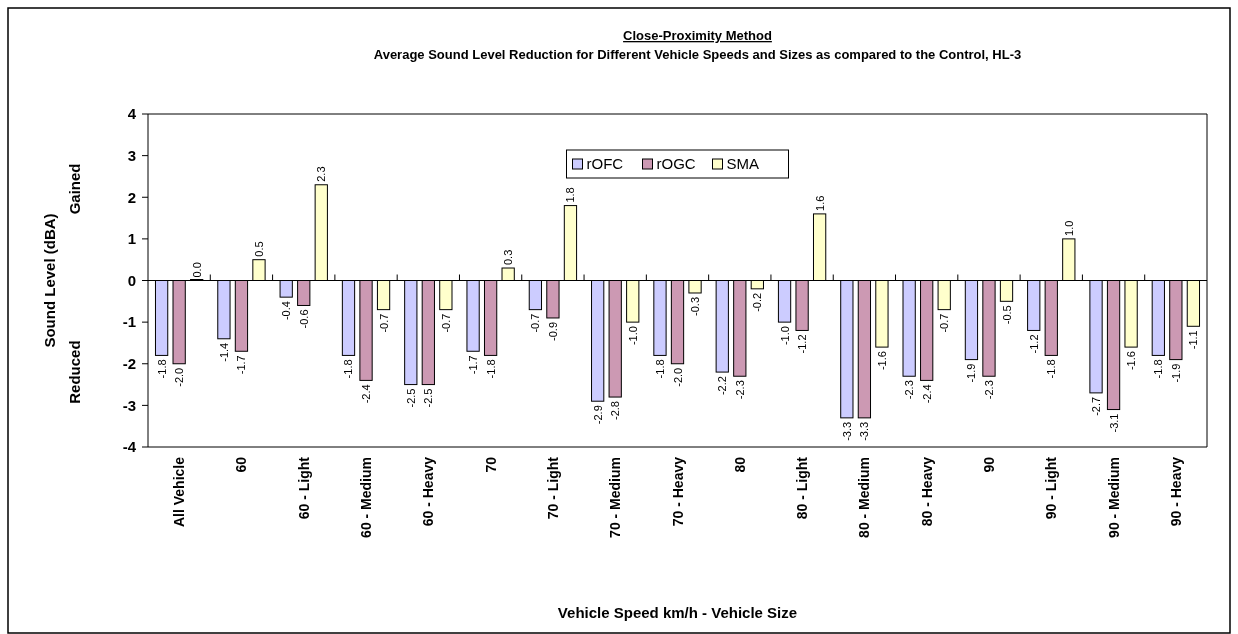 The image size is (1238, 634). I want to click on x-axis-title: Vehicle Speed km/h - Vehicle Size, so click(677, 612).